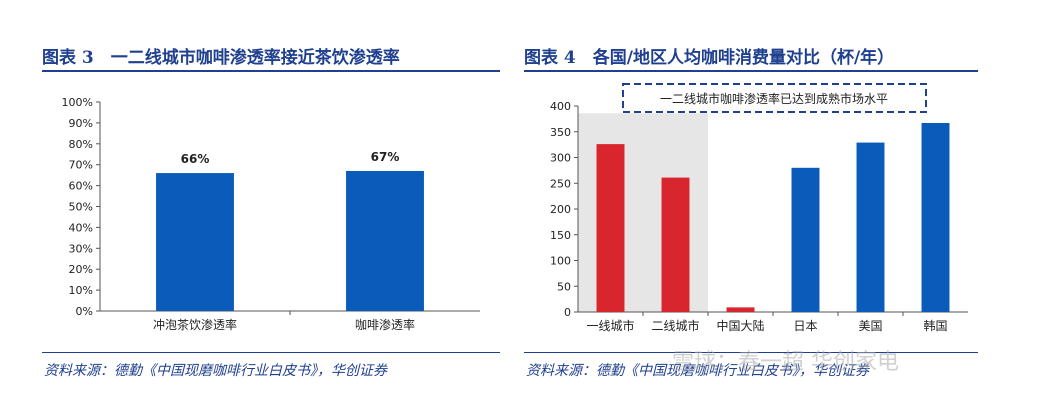  I want to click on y-tick-label: 0, so click(567, 312).